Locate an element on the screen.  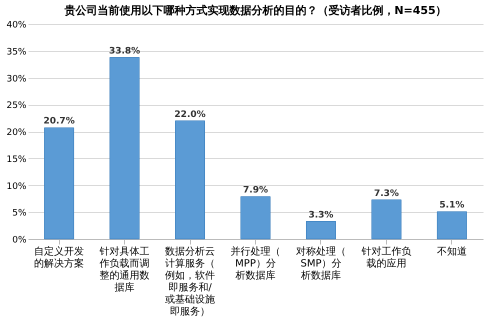
chart-title: 贵公司当前使用以下哪种方式实现数据分析的目的？（受访者比例，N=455） is located at coordinates (255, 10).